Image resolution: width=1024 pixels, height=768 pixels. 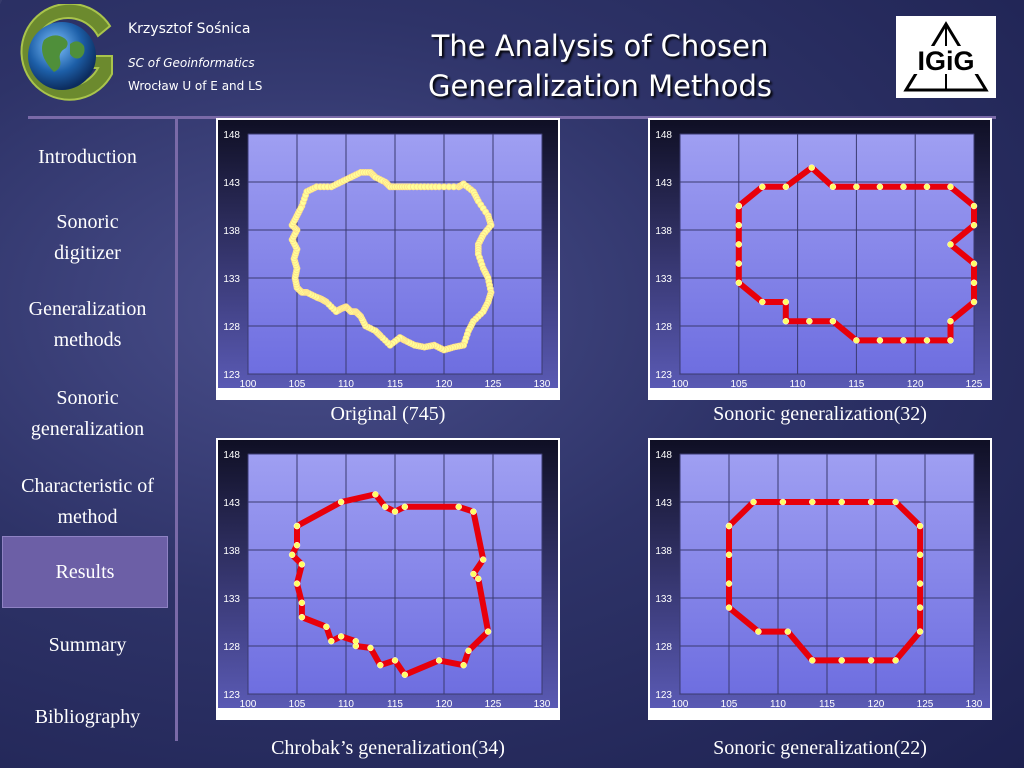 I want to click on chart-sonoric-22: 100 105 110 115 120 125 130 123 128 133 138 143 148, so click(x=820, y=579).